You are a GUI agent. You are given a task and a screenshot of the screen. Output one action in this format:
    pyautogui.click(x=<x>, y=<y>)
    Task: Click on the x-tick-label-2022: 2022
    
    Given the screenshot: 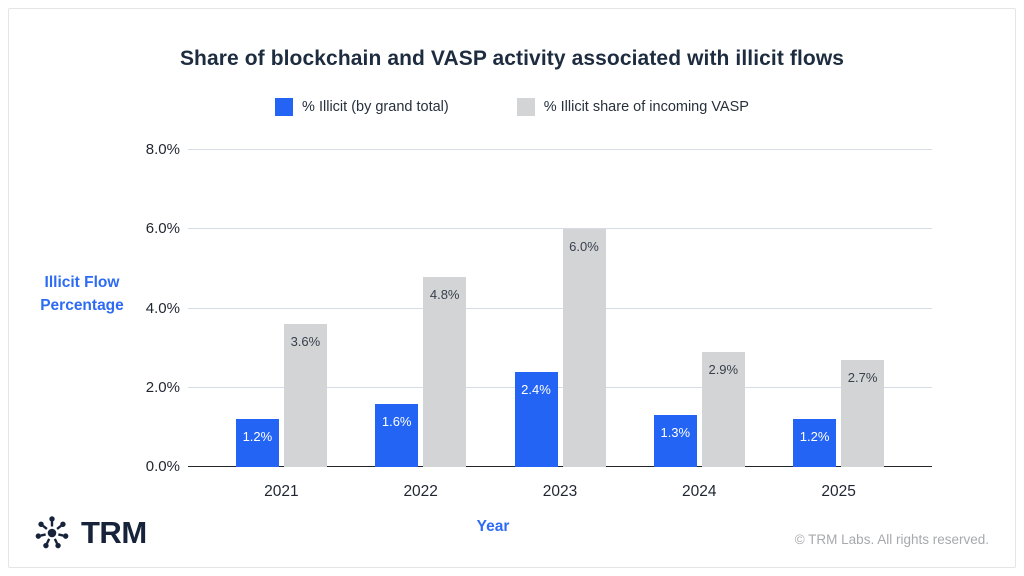 What is the action you would take?
    pyautogui.click(x=420, y=491)
    